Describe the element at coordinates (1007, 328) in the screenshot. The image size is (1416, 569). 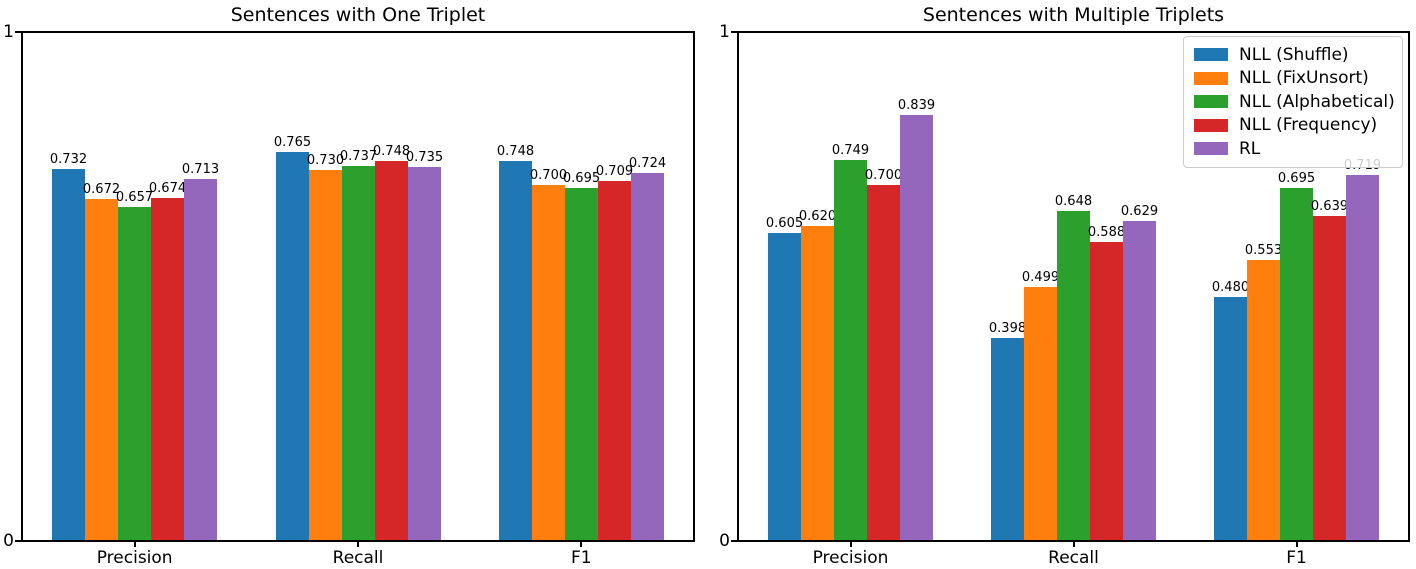
I see `bar-value-label: 0.398` at that location.